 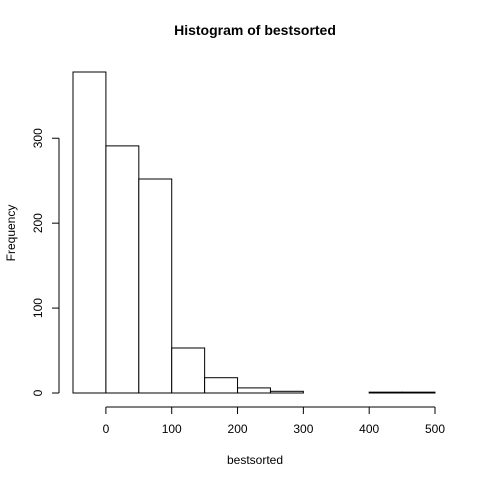 What do you see at coordinates (11, 233) in the screenshot?
I see `y-axis-label: Frequency` at bounding box center [11, 233].